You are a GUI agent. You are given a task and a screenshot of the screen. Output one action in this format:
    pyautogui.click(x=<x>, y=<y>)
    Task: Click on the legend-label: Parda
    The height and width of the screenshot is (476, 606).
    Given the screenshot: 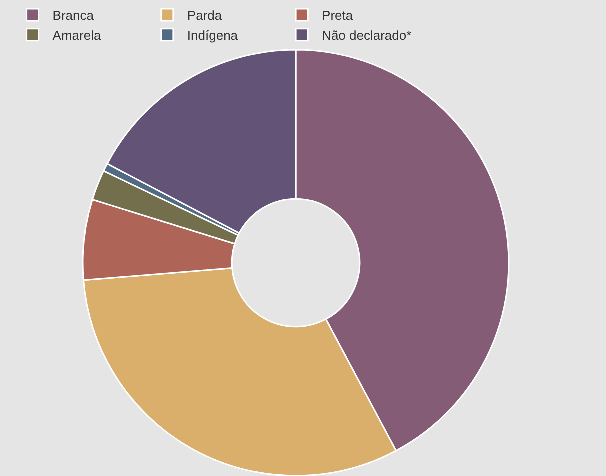 What is the action you would take?
    pyautogui.click(x=205, y=16)
    